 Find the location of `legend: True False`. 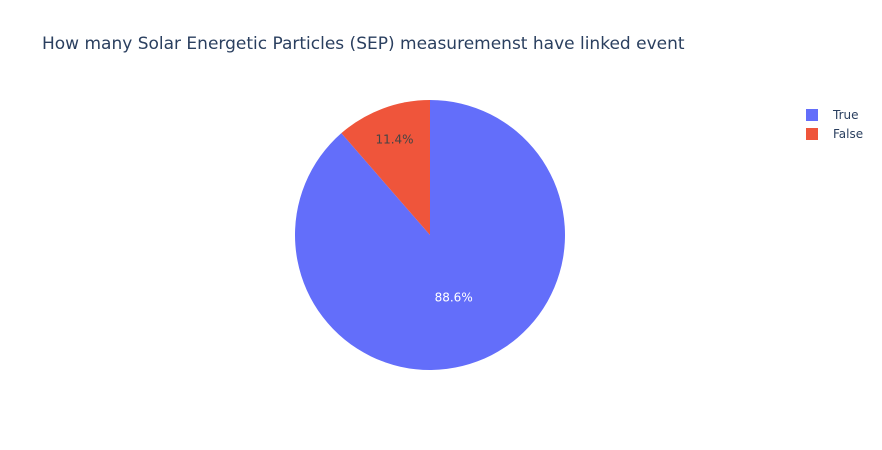

legend: True False is located at coordinates (834, 124).